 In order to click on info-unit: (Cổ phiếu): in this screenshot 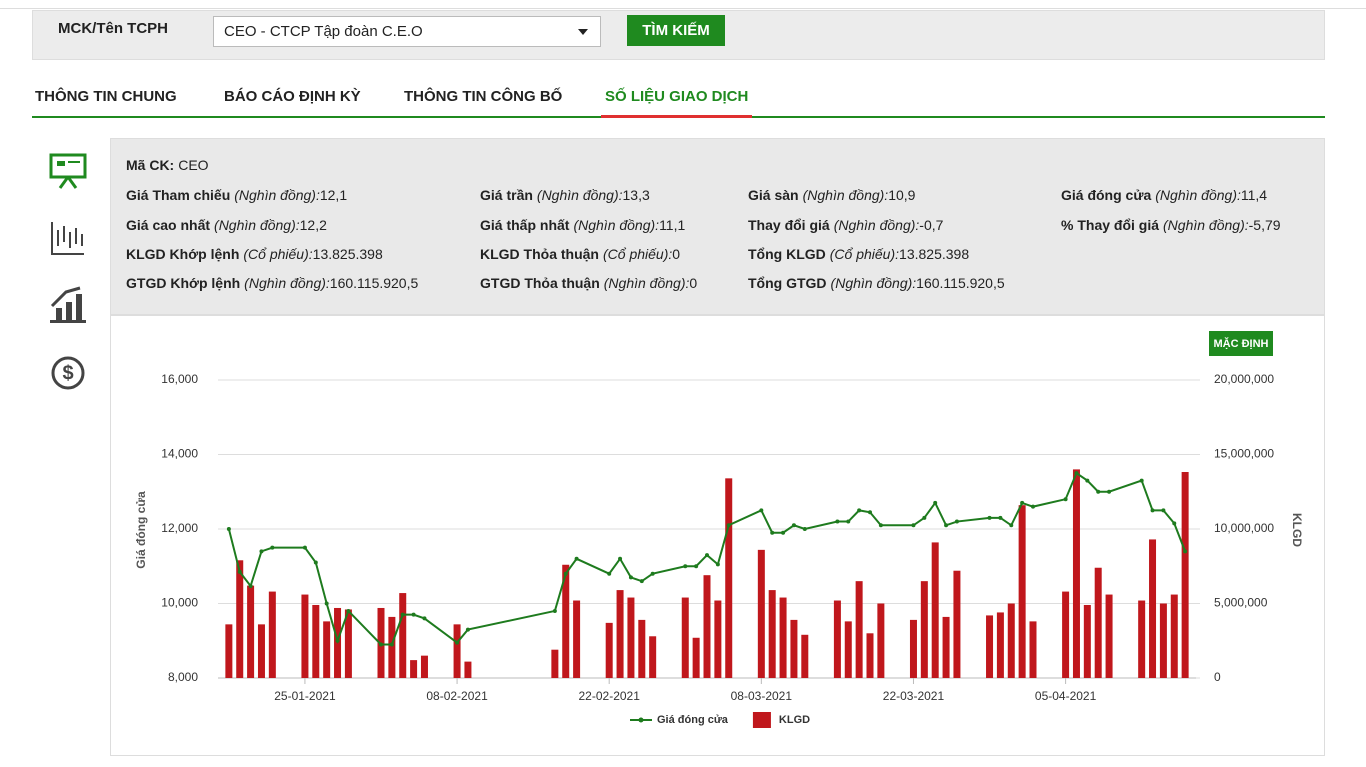, I will do `click(864, 254)`.